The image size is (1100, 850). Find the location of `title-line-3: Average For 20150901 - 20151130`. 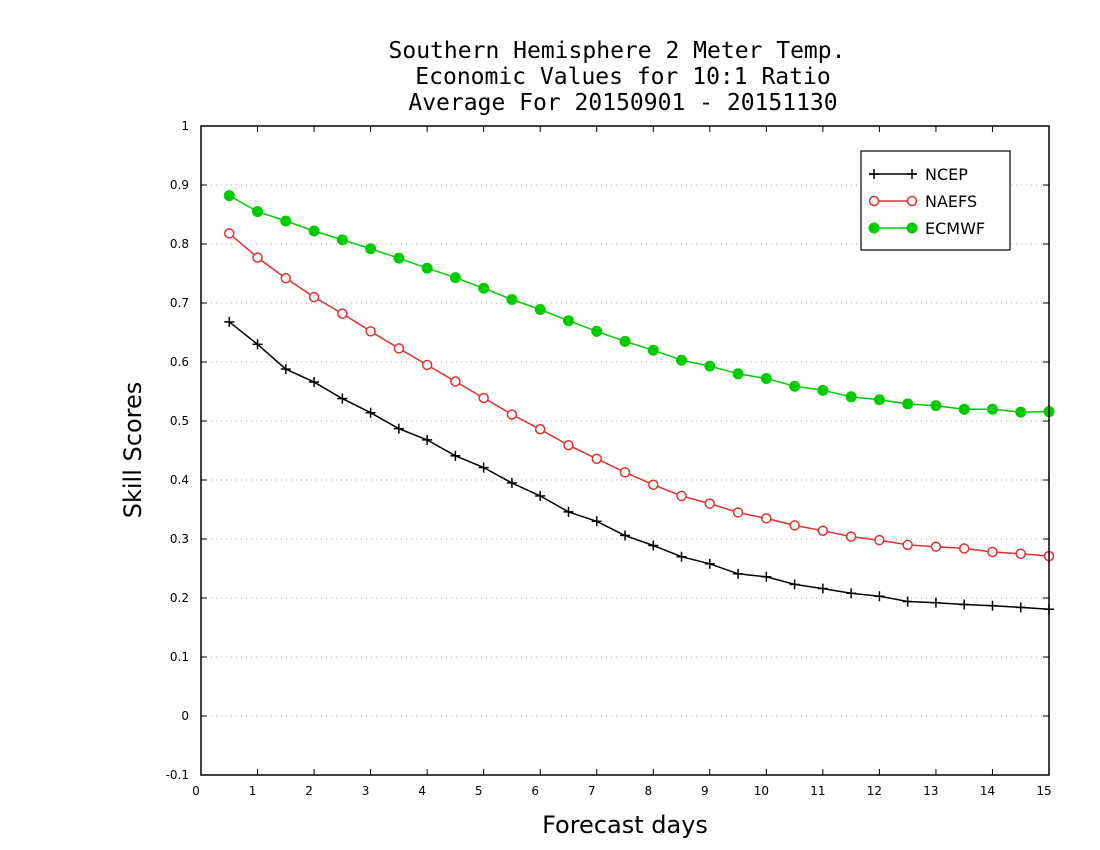

title-line-3: Average For 20150901 - 20151130 is located at coordinates (622, 103).